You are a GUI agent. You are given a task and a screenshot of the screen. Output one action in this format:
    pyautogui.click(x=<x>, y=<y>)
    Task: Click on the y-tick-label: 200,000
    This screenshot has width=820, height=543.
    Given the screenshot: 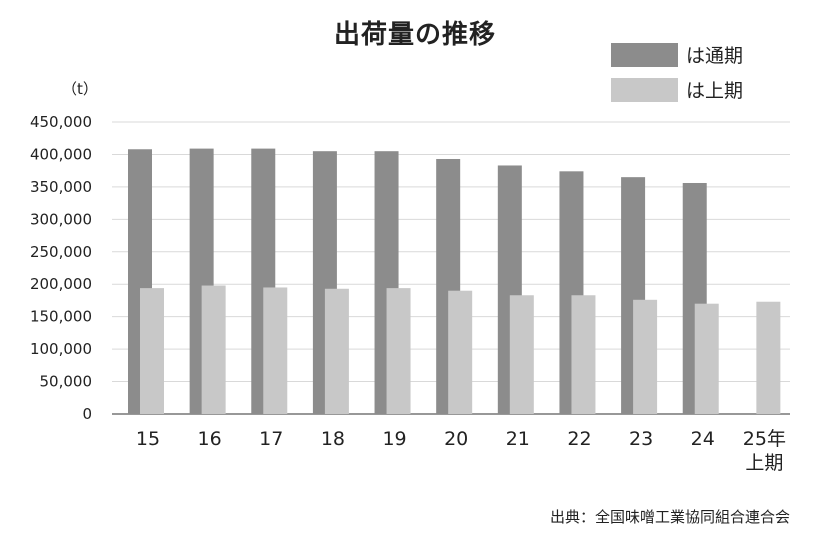 What is the action you would take?
    pyautogui.click(x=61, y=284)
    